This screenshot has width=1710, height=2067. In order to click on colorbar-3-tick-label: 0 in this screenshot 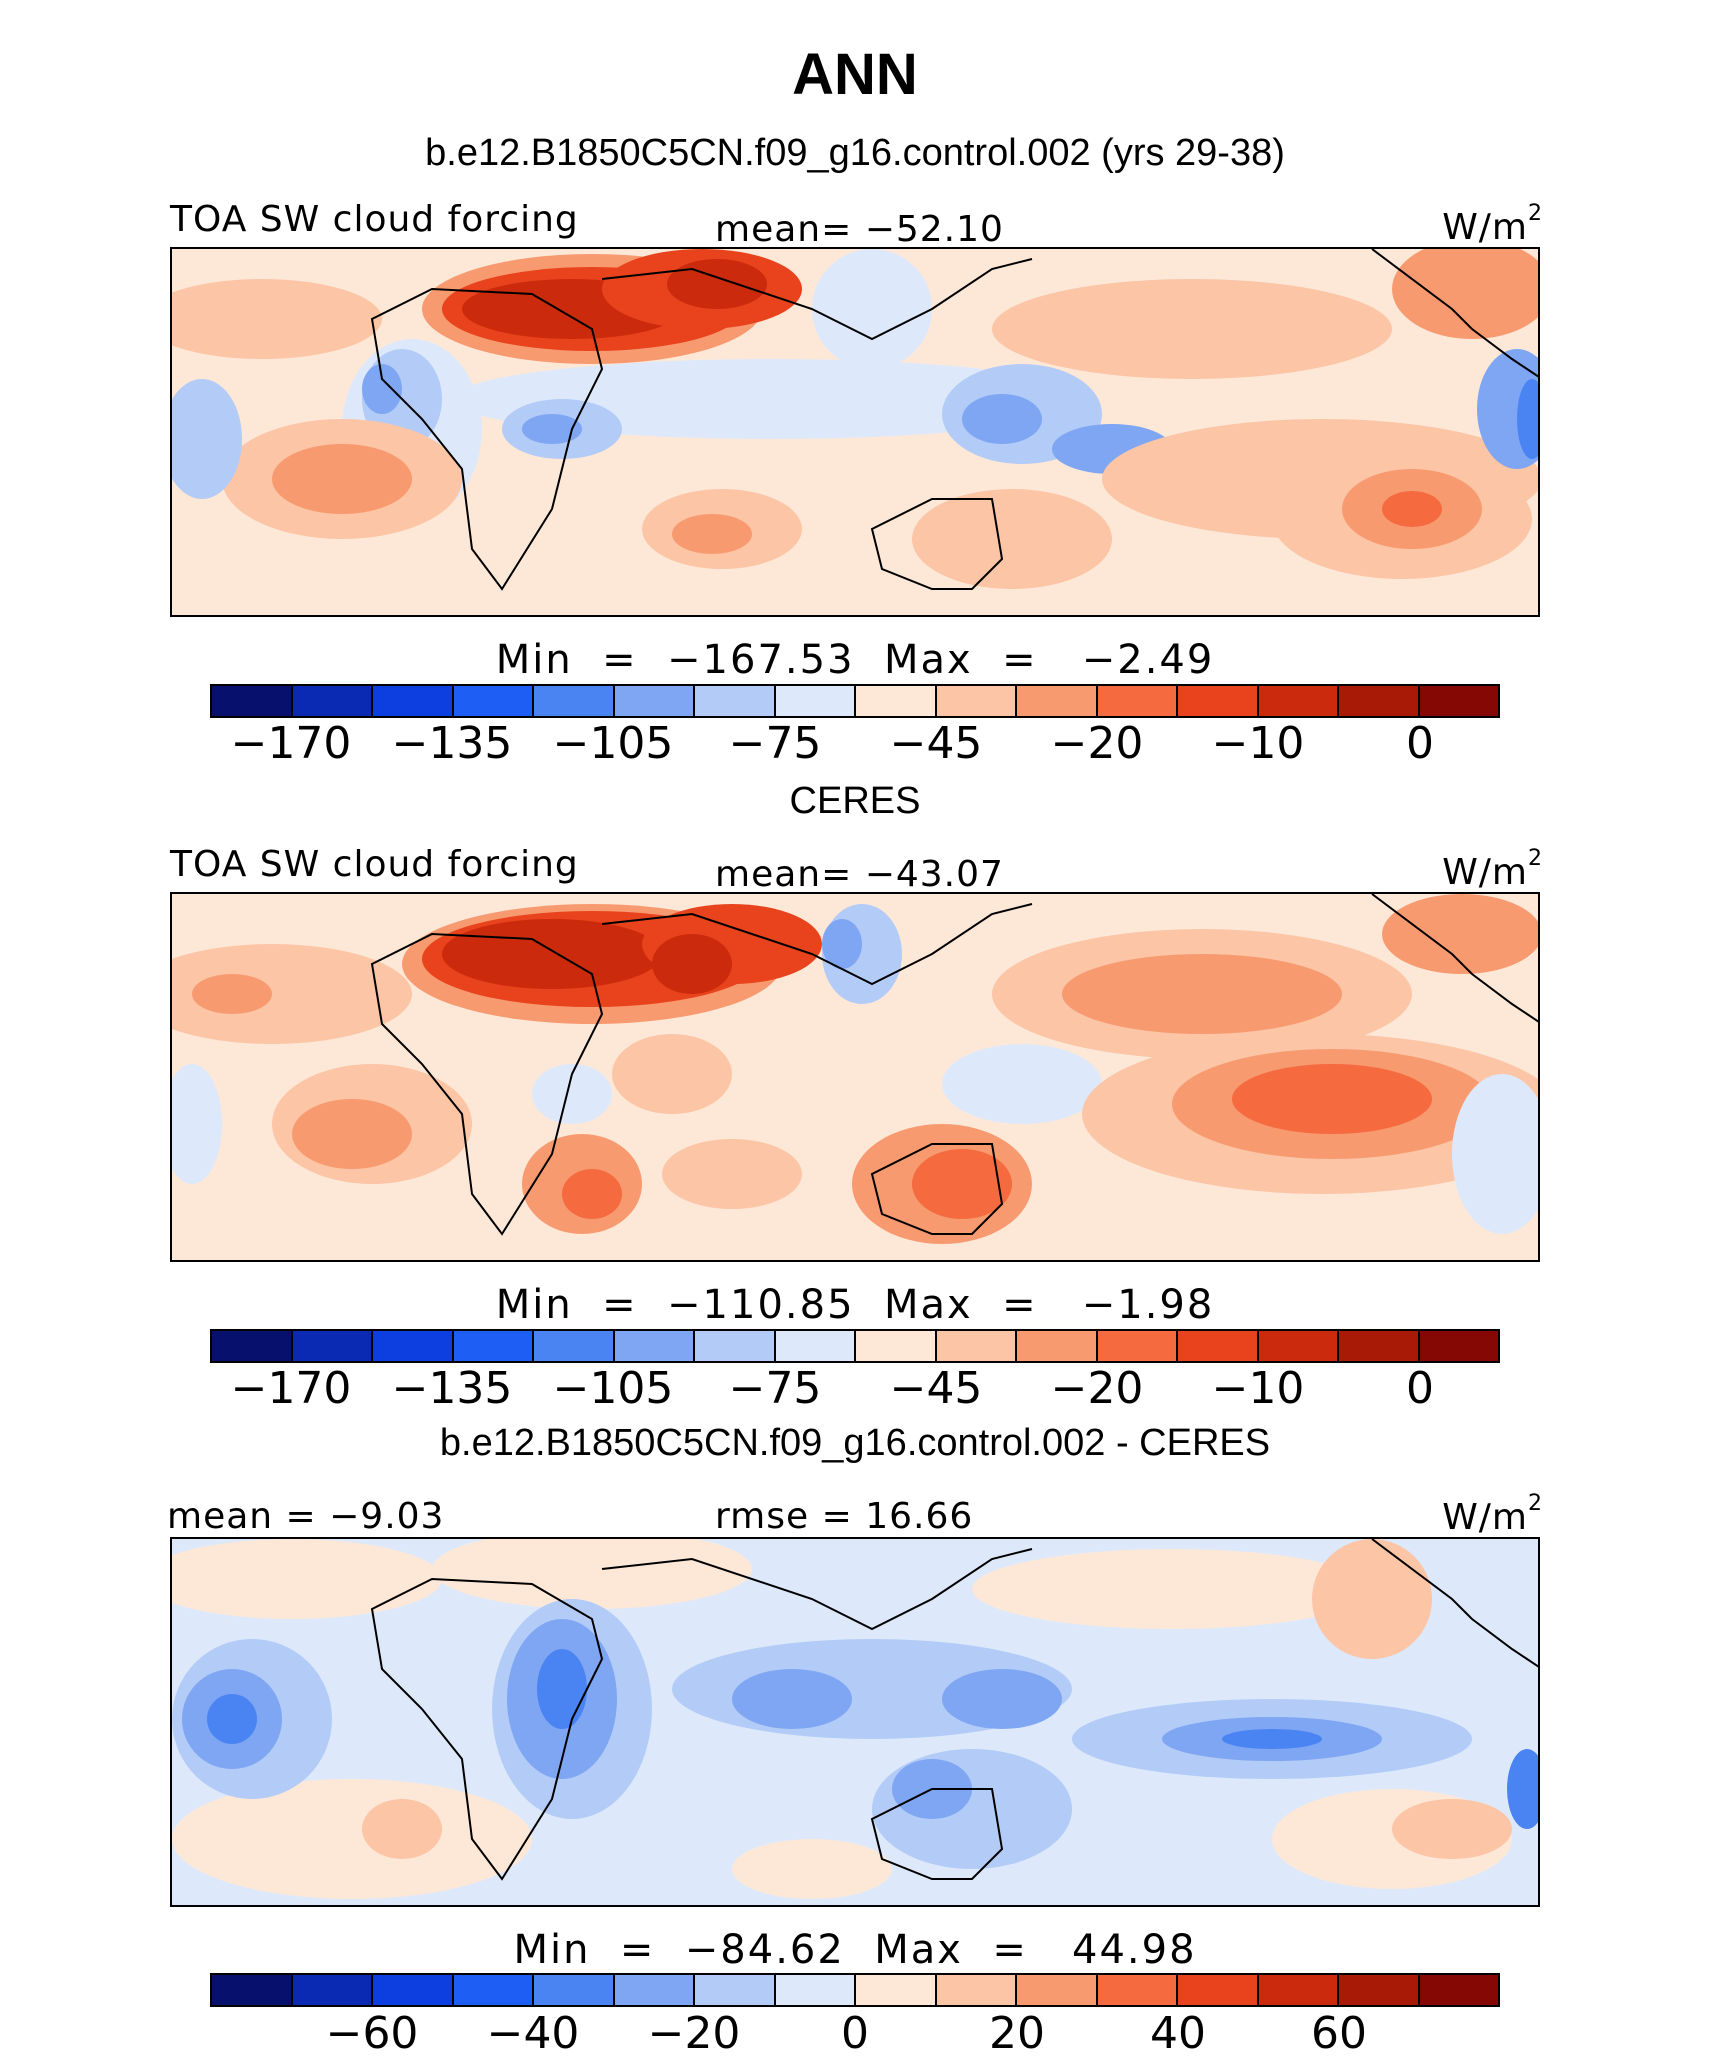, I will do `click(855, 2033)`.